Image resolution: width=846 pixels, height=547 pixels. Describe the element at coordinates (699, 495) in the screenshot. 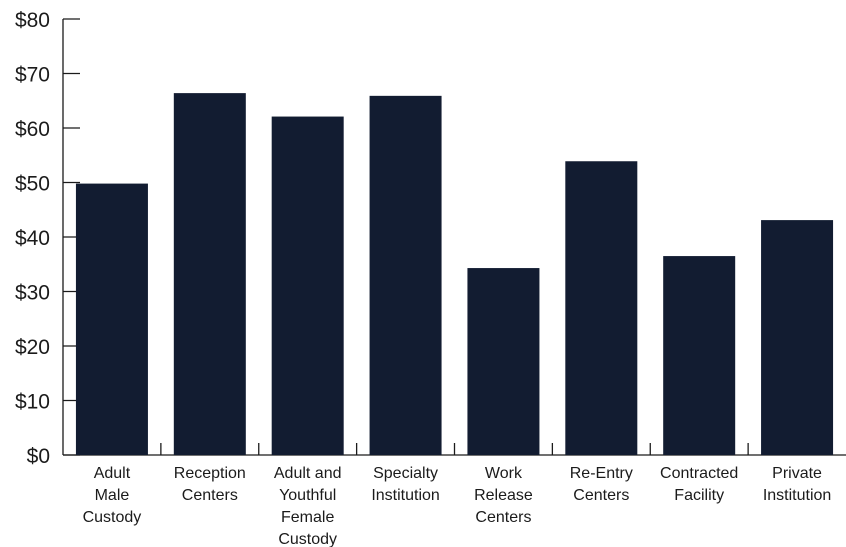

I see `x-category-label-line: Facility` at that location.